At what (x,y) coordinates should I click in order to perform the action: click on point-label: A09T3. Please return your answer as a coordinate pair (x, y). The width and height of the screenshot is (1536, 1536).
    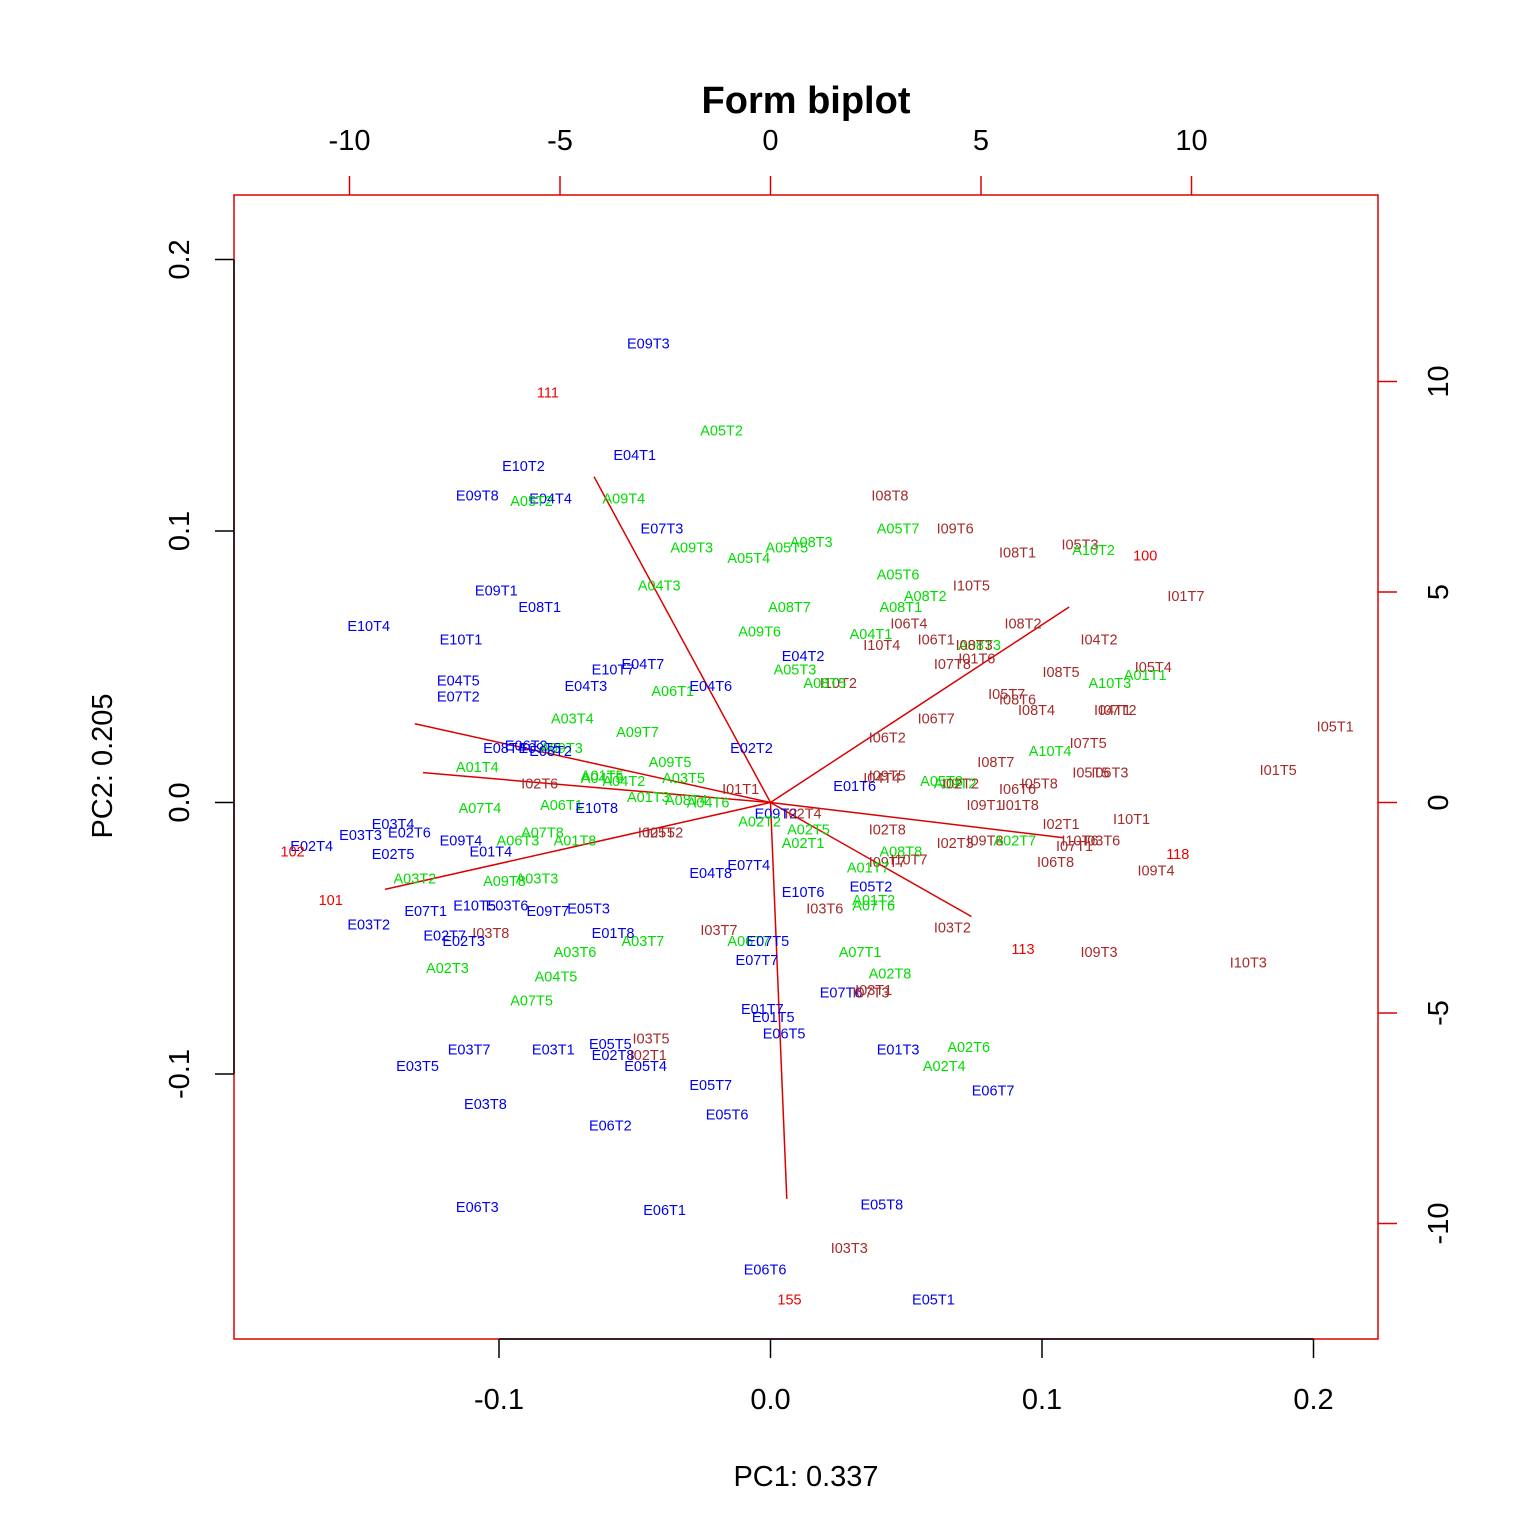
    Looking at the image, I should click on (691, 548).